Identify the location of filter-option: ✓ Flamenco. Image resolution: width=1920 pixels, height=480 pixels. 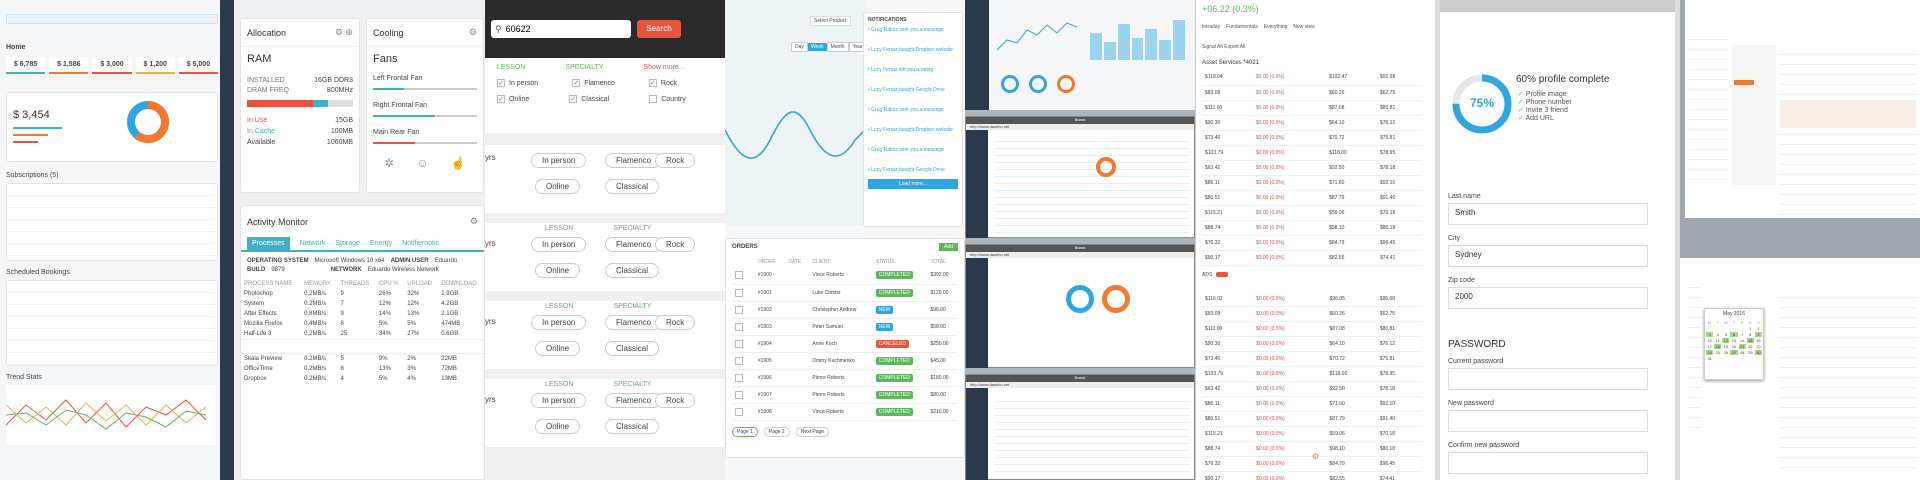
(593, 83).